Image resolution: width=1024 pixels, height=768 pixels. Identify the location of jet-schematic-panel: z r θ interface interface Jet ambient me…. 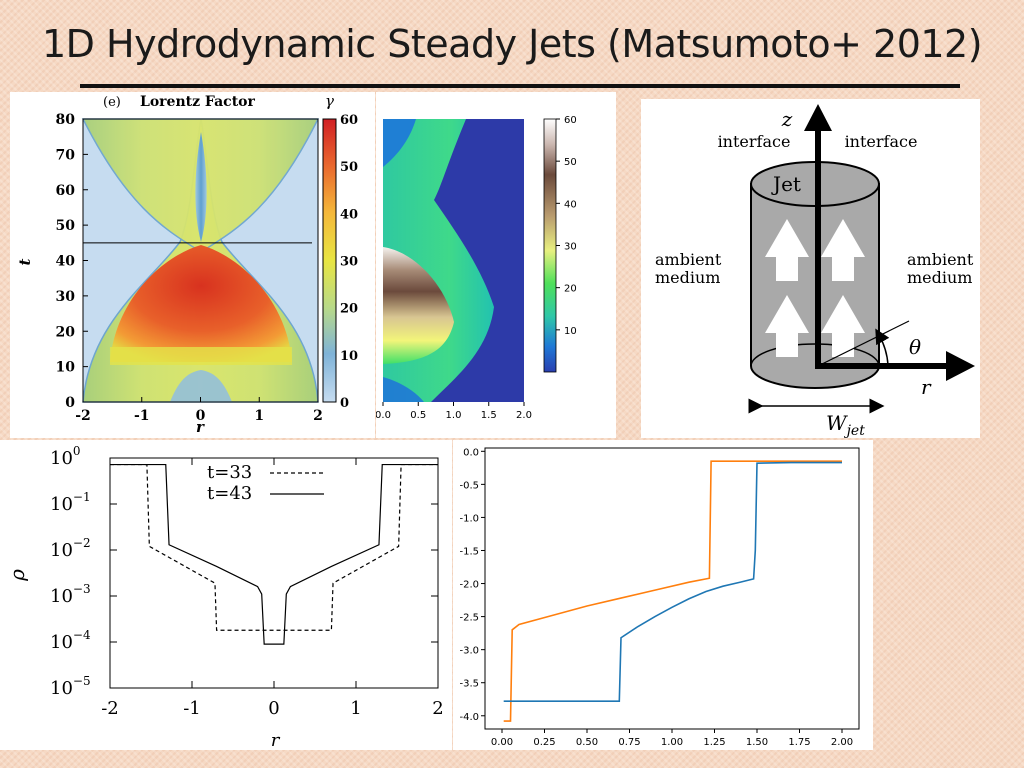
(810, 268).